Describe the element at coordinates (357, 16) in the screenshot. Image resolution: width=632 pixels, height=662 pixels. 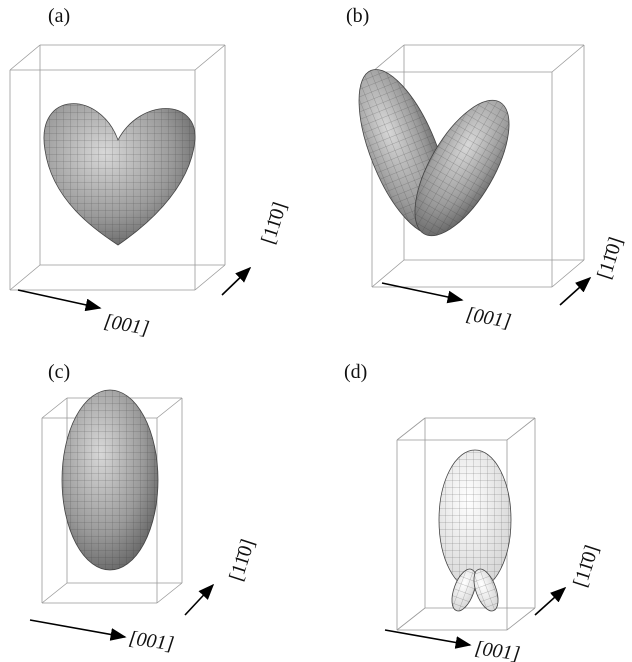
I see `panel-label: (b)` at that location.